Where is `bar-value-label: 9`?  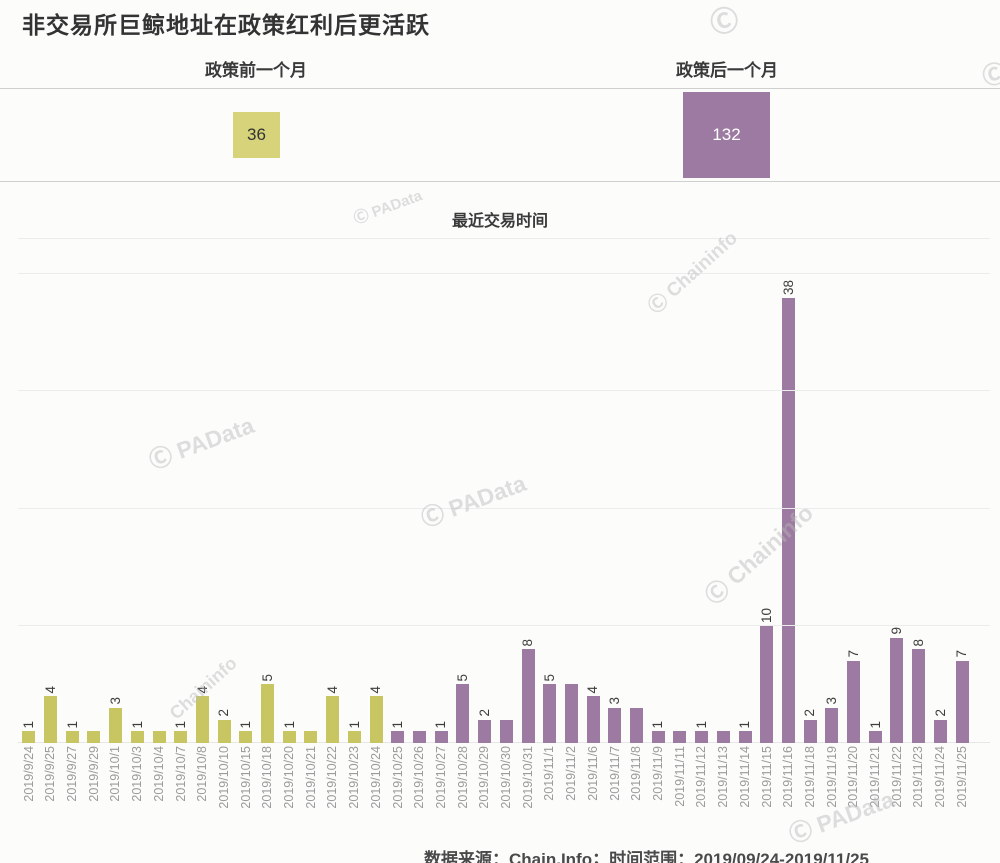
bar-value-label: 9 is located at coordinates (897, 631).